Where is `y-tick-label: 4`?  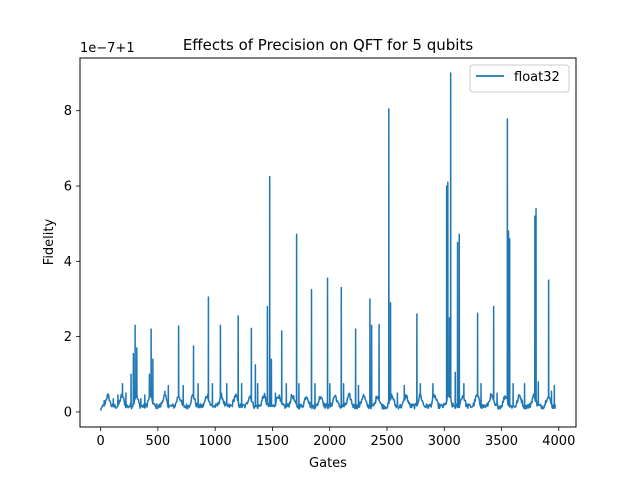
y-tick-label: 4 is located at coordinates (68, 262).